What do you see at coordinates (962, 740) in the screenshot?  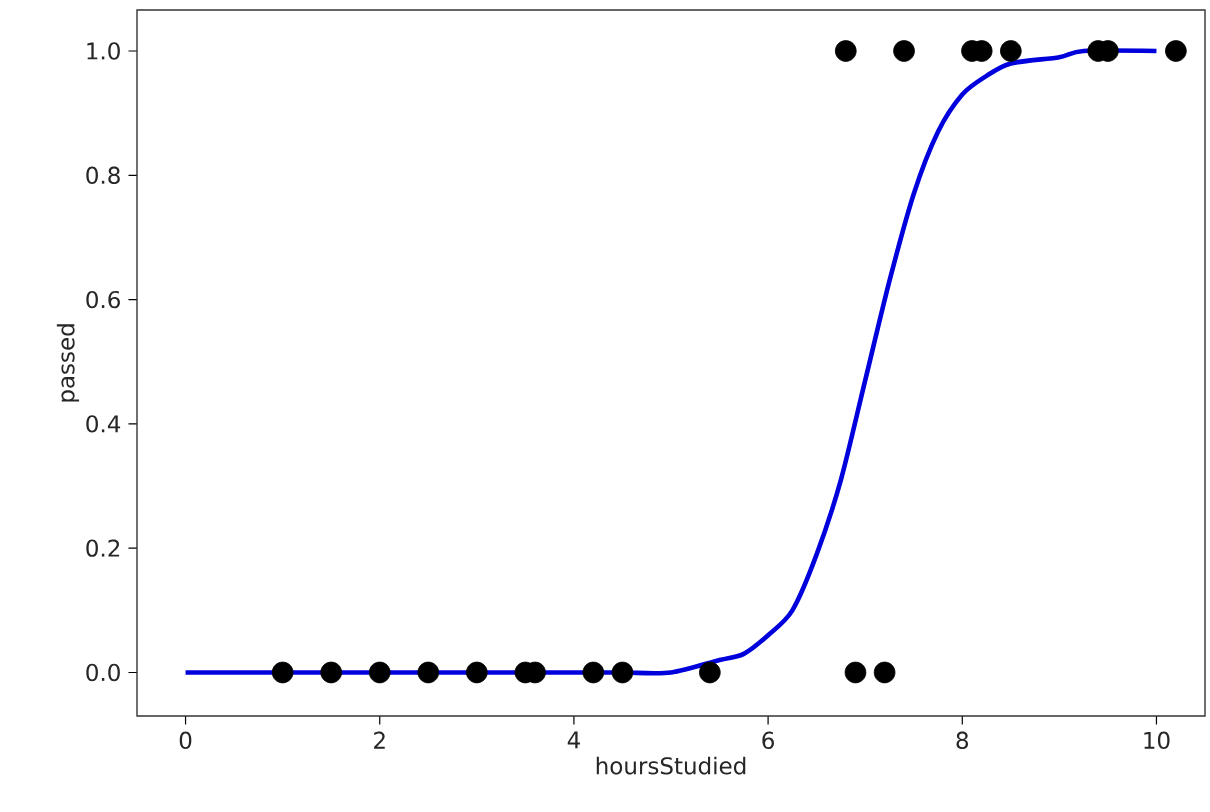 I see `x-tick-label: 8` at bounding box center [962, 740].